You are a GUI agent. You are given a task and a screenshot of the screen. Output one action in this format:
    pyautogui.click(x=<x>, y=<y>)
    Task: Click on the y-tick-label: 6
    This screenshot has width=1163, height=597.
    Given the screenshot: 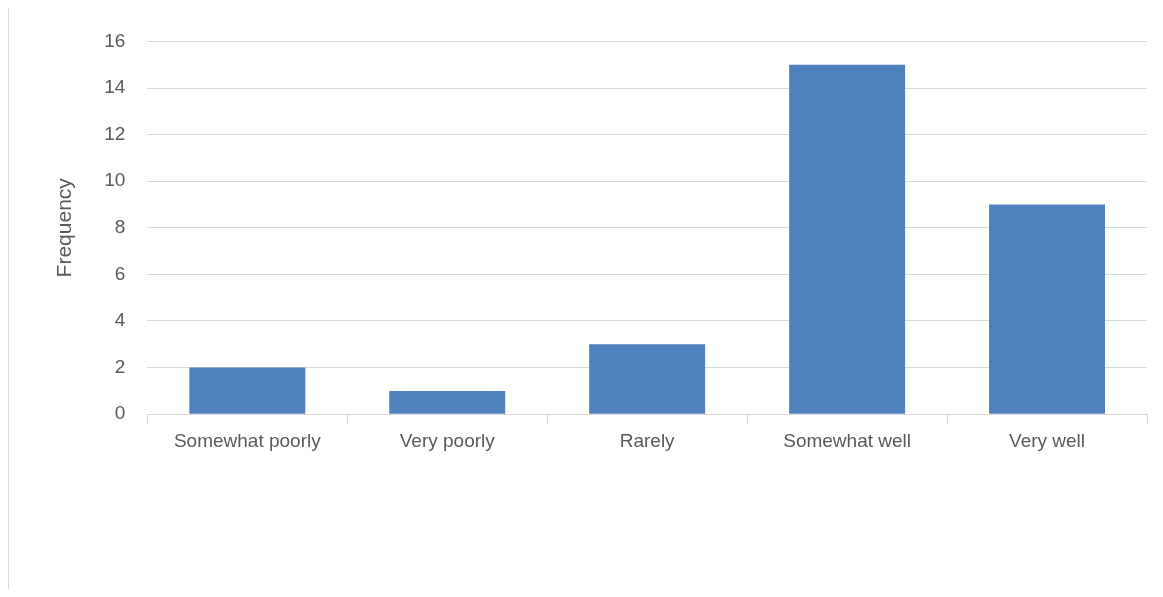 What is the action you would take?
    pyautogui.click(x=120, y=273)
    